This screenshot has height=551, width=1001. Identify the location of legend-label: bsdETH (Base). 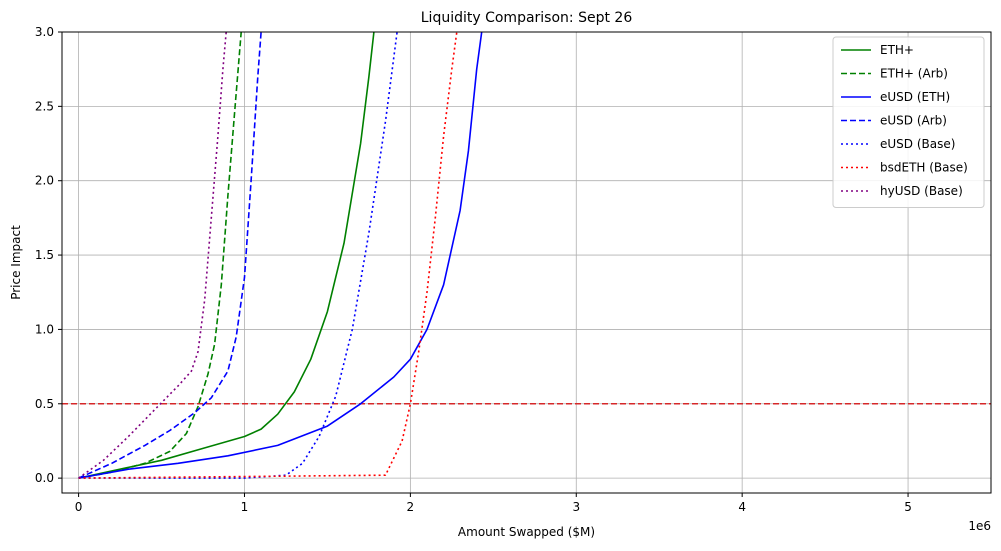
(924, 168).